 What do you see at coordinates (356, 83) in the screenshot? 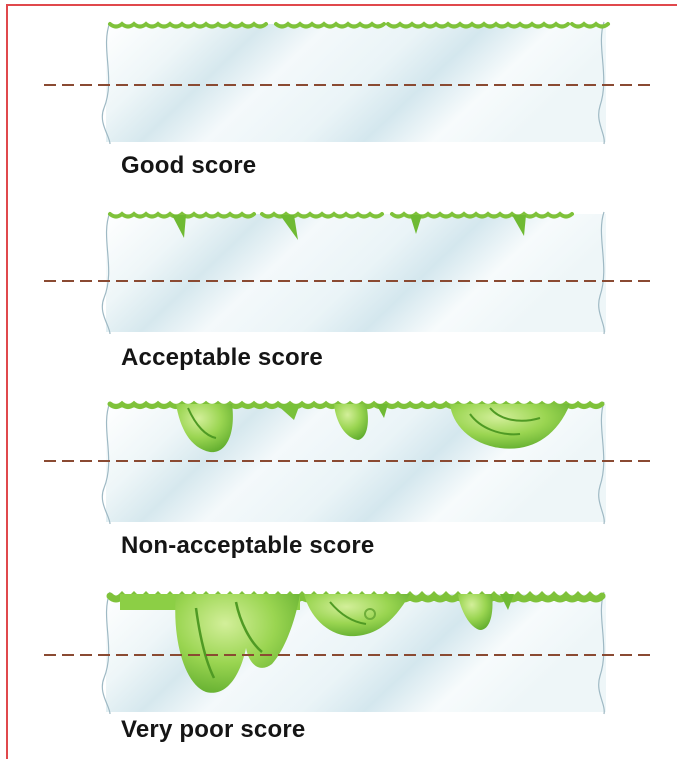
I see `glass-panel` at bounding box center [356, 83].